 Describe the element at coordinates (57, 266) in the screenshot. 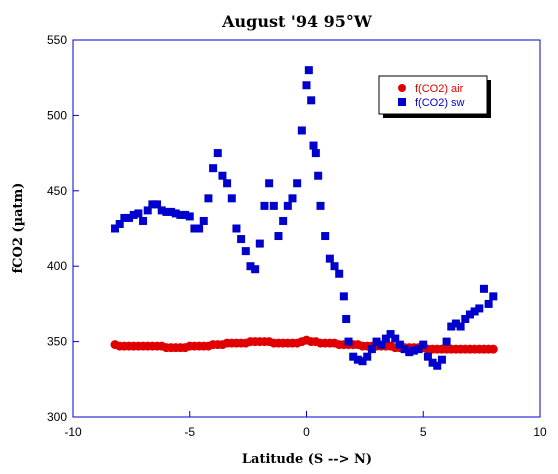

I see `y-tick-label: 400` at that location.